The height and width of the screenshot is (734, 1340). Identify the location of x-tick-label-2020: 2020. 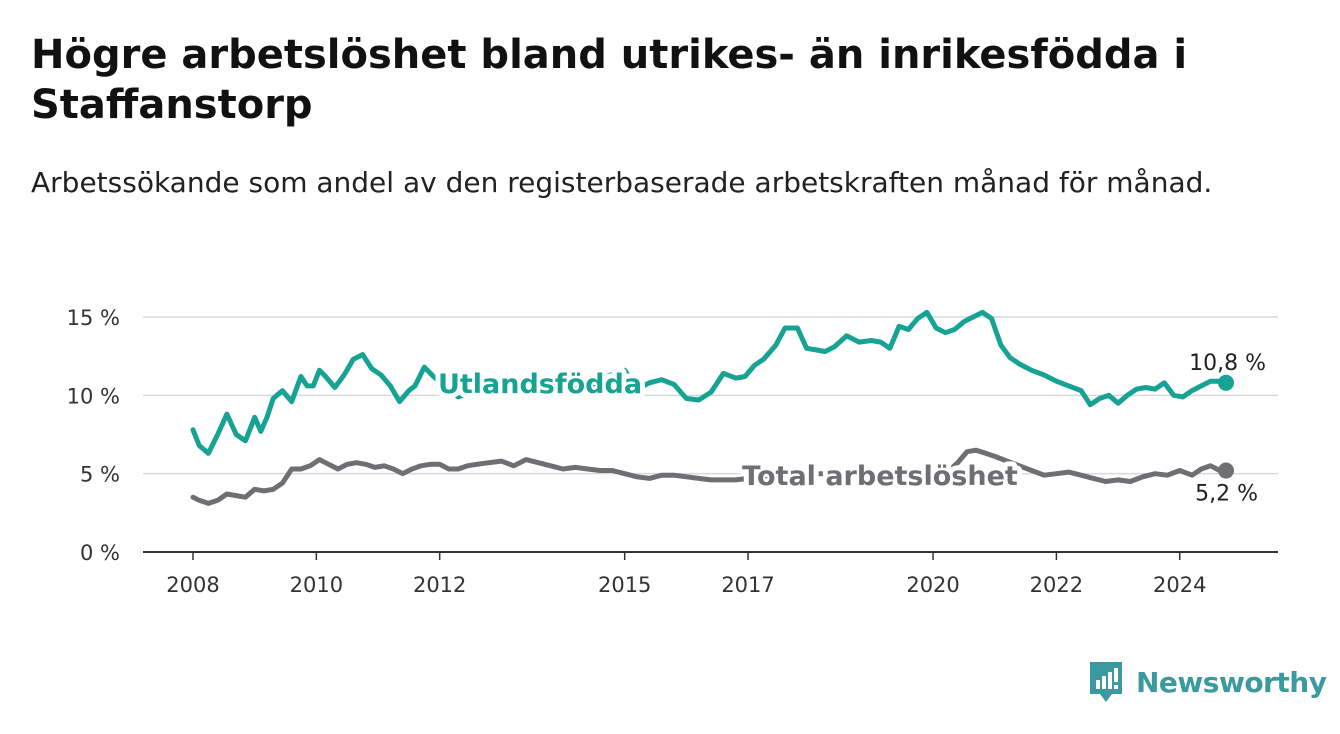
(932, 585).